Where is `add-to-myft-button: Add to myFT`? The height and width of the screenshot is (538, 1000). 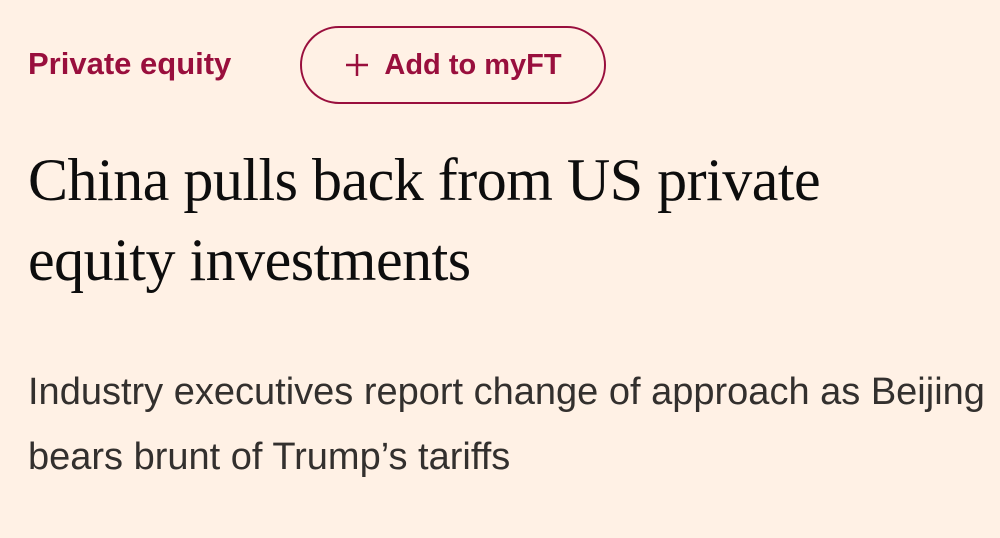 add-to-myft-button: Add to myFT is located at coordinates (453, 65).